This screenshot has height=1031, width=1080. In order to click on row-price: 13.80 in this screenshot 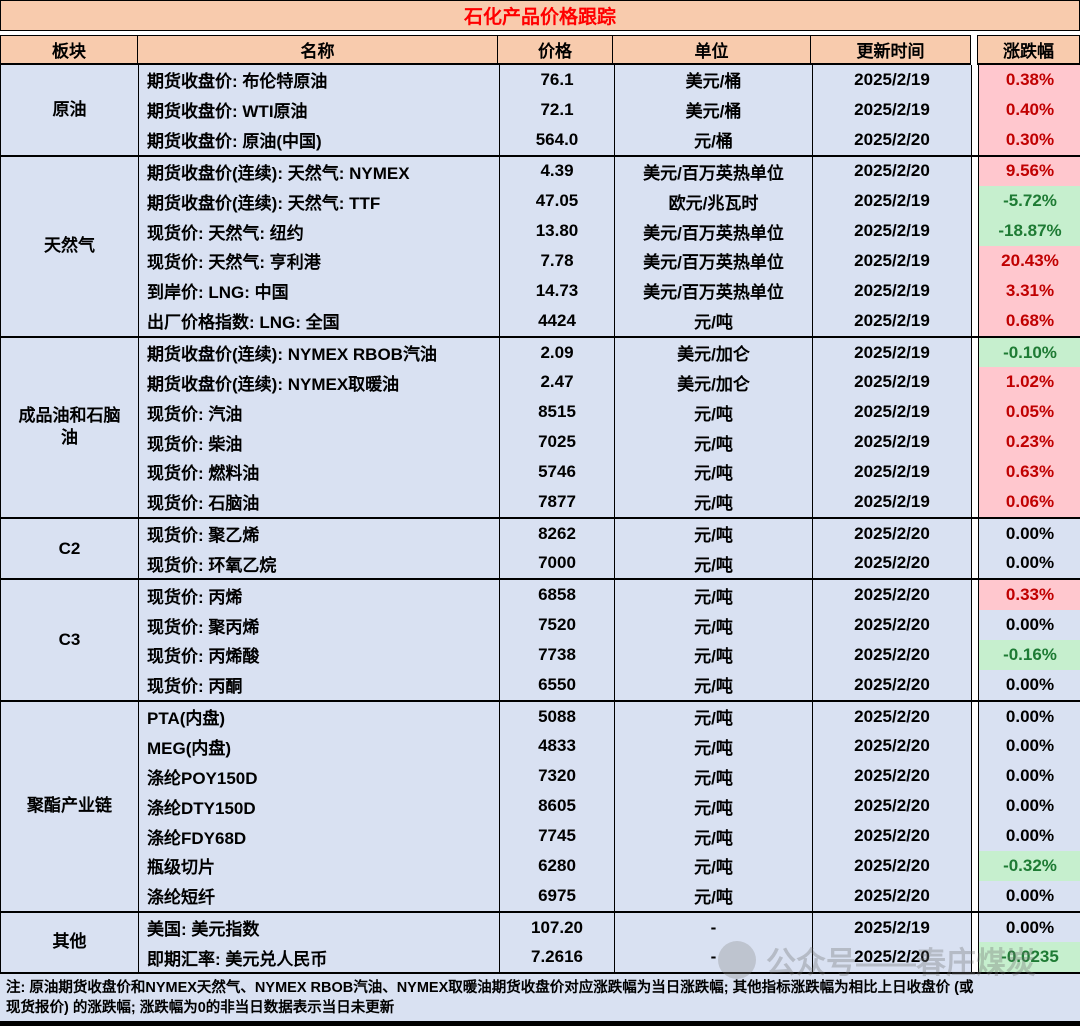, I will do `click(556, 231)`.